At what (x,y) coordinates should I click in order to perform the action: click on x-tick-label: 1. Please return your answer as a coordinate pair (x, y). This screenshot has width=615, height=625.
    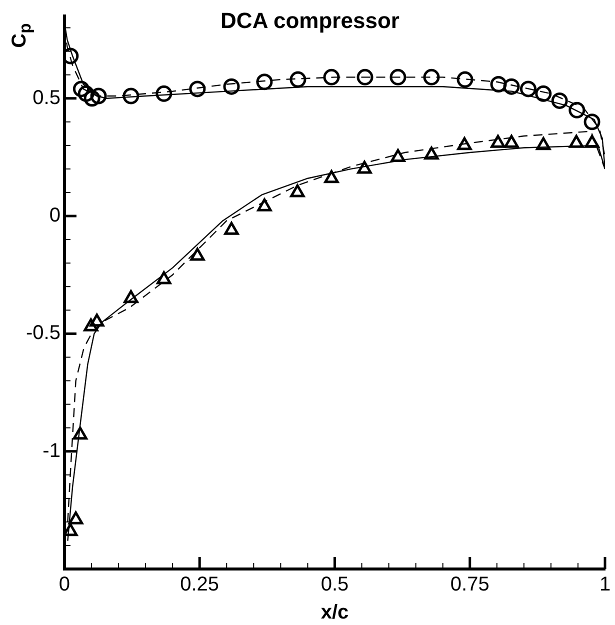
    Looking at the image, I should click on (605, 585).